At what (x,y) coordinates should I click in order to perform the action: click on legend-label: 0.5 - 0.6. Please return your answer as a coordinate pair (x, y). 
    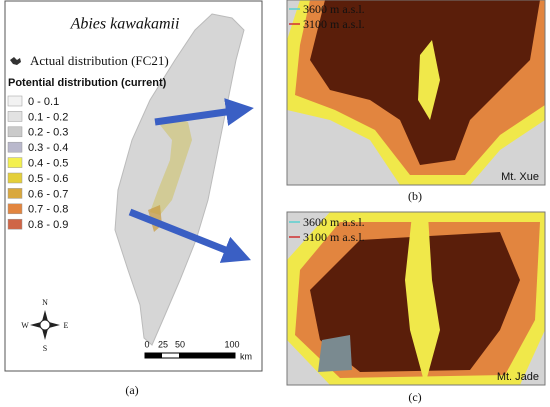
    Looking at the image, I should click on (48, 179).